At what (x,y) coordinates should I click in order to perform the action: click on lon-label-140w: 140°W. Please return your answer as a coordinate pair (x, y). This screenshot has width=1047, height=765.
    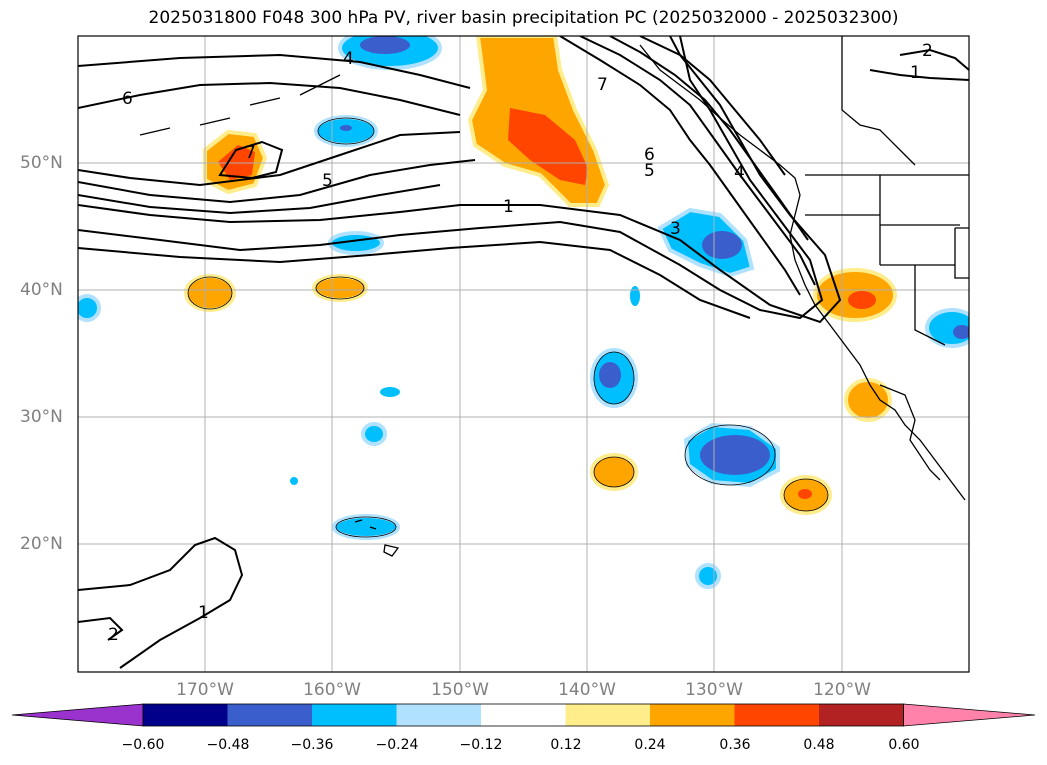
    Looking at the image, I should click on (587, 690).